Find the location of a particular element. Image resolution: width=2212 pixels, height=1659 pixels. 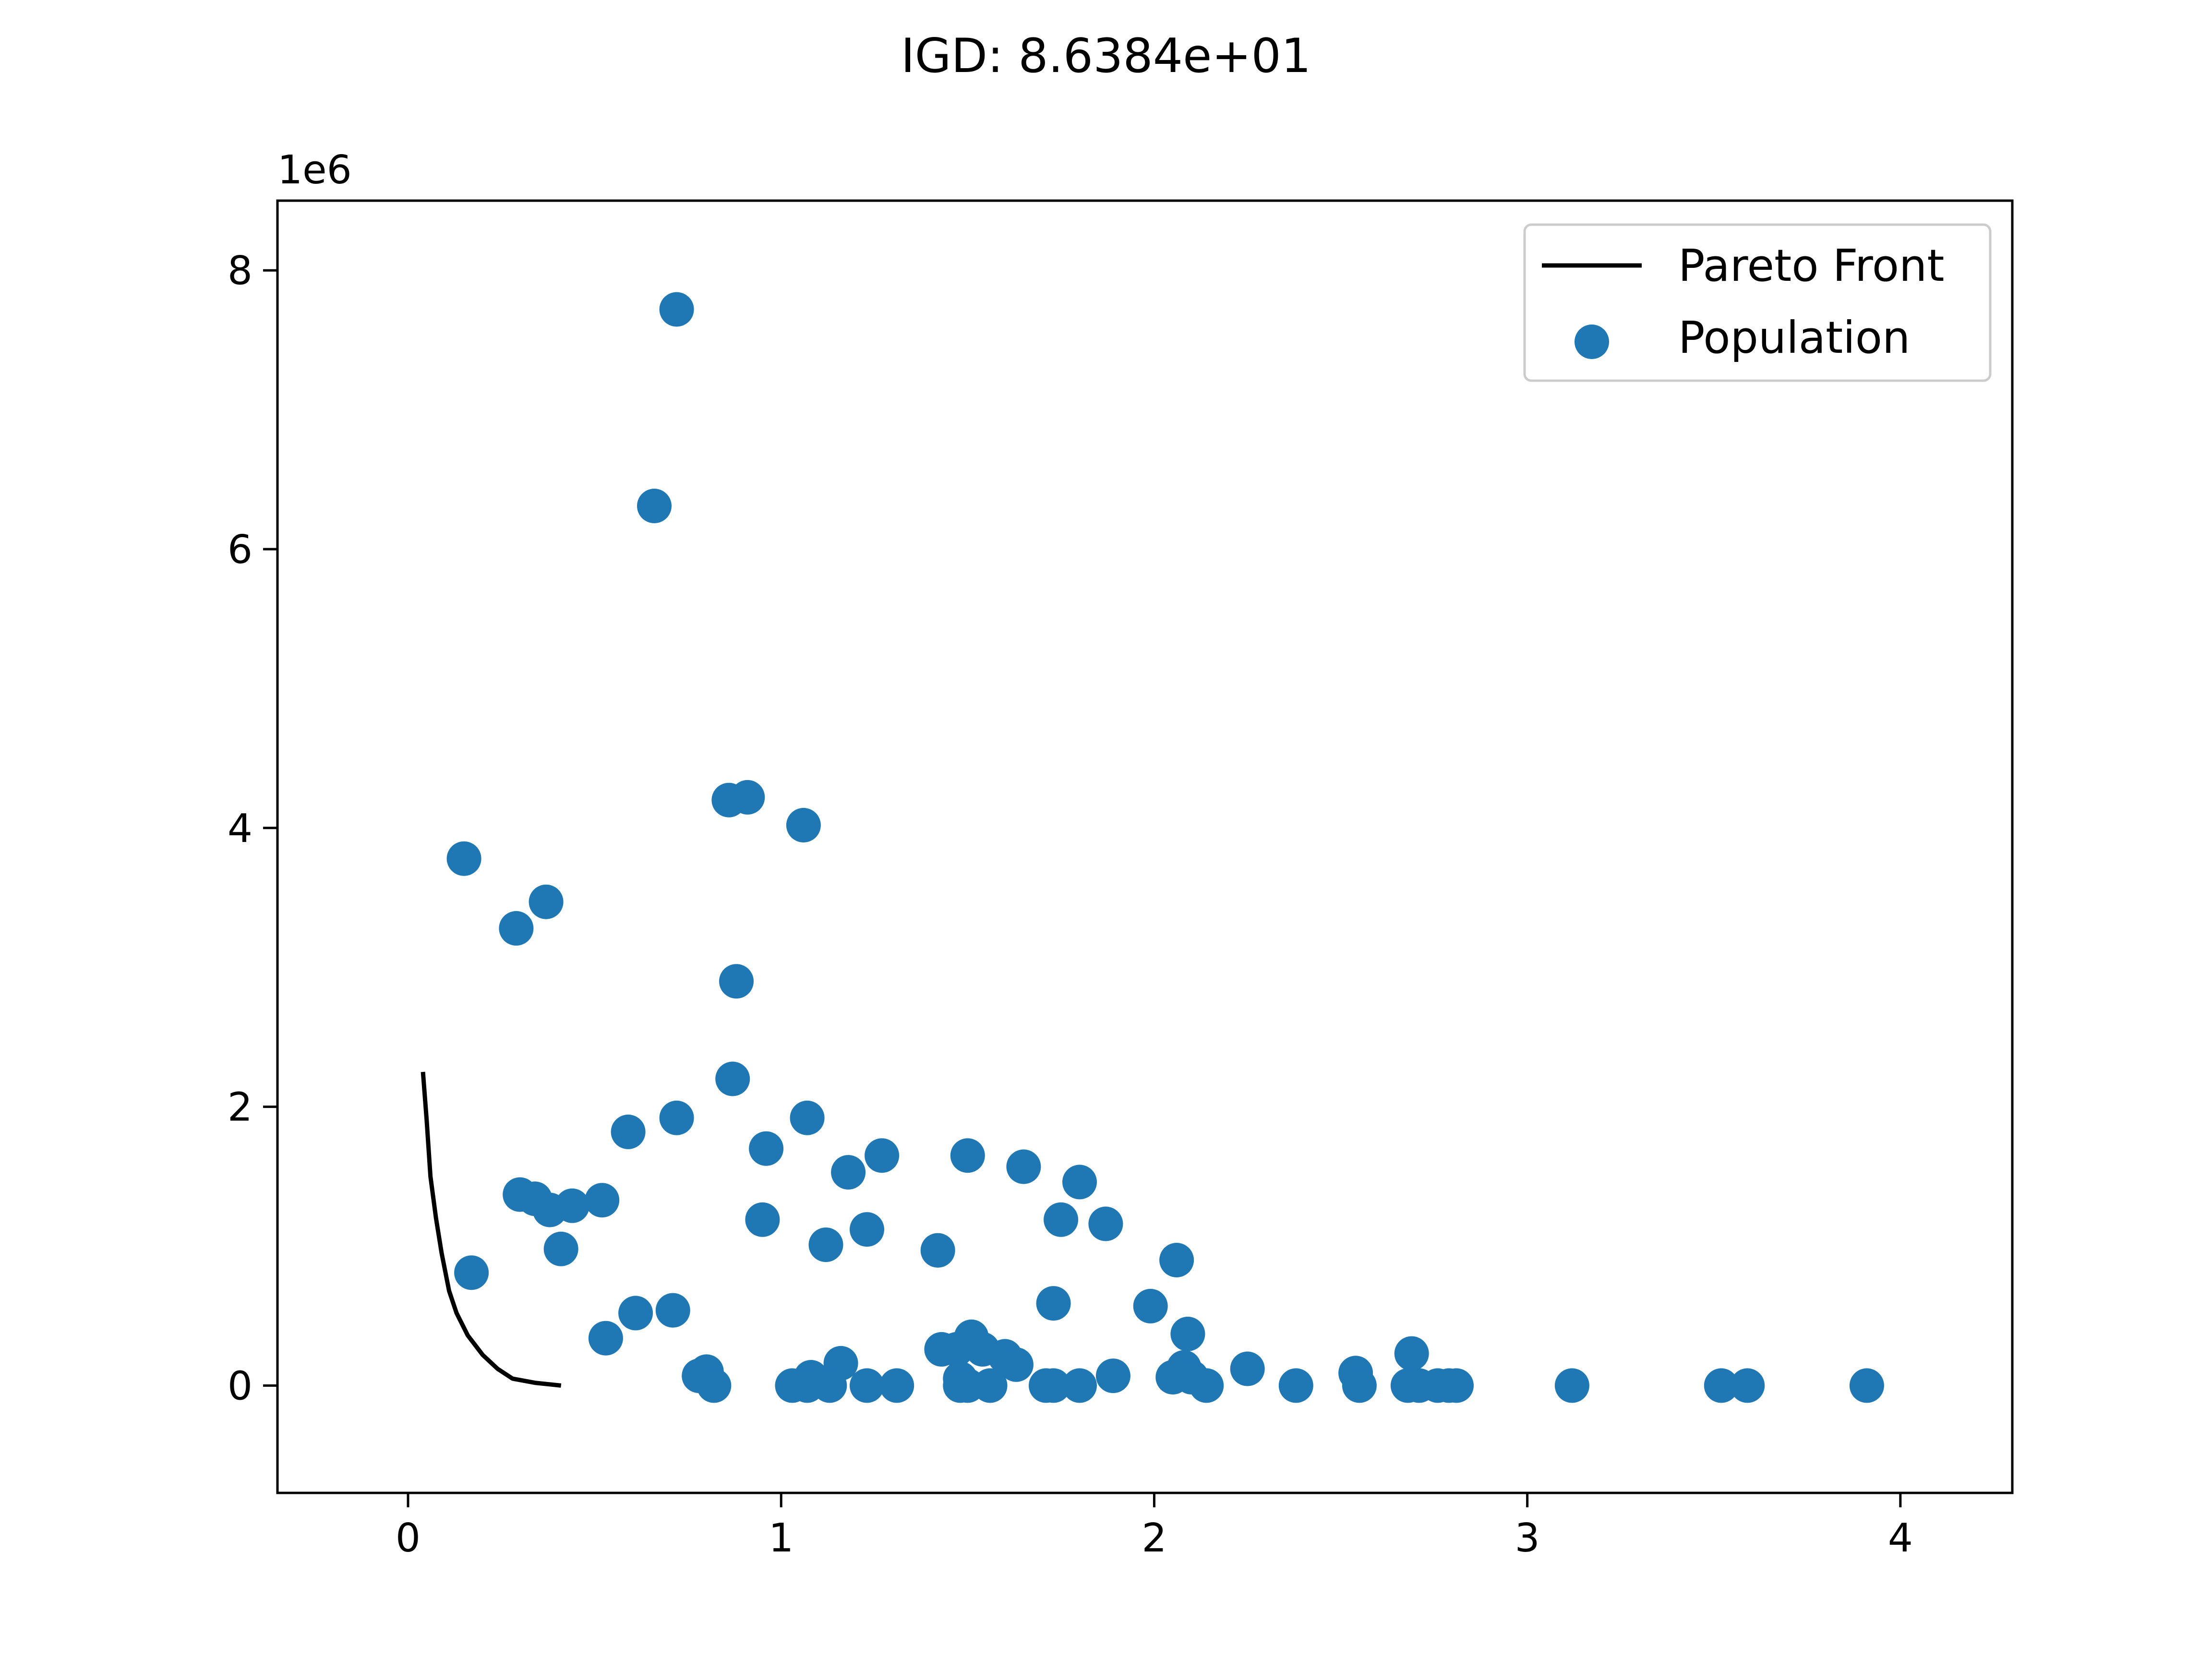

y-axis: 0 2 4 6 8 is located at coordinates (252, 828).